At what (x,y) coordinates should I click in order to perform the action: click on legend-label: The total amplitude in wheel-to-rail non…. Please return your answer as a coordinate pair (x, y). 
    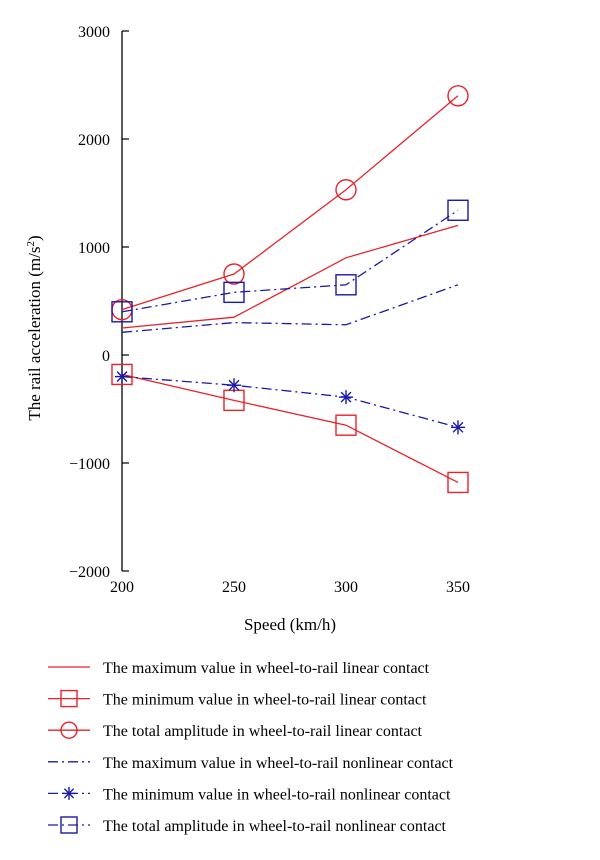
    Looking at the image, I should click on (275, 826).